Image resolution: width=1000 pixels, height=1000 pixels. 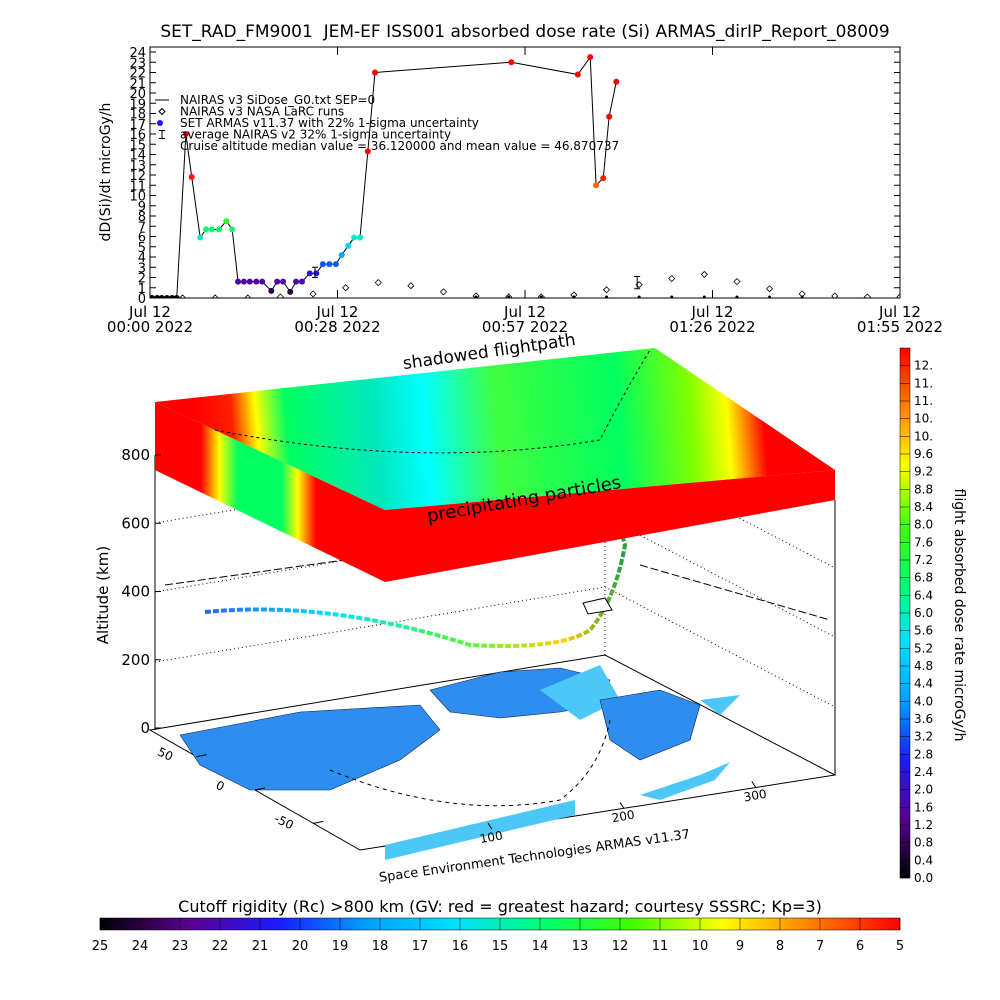 What do you see at coordinates (900, 319) in the screenshot?
I see `x-tick-label: Jul 12 01:55 2022` at bounding box center [900, 319].